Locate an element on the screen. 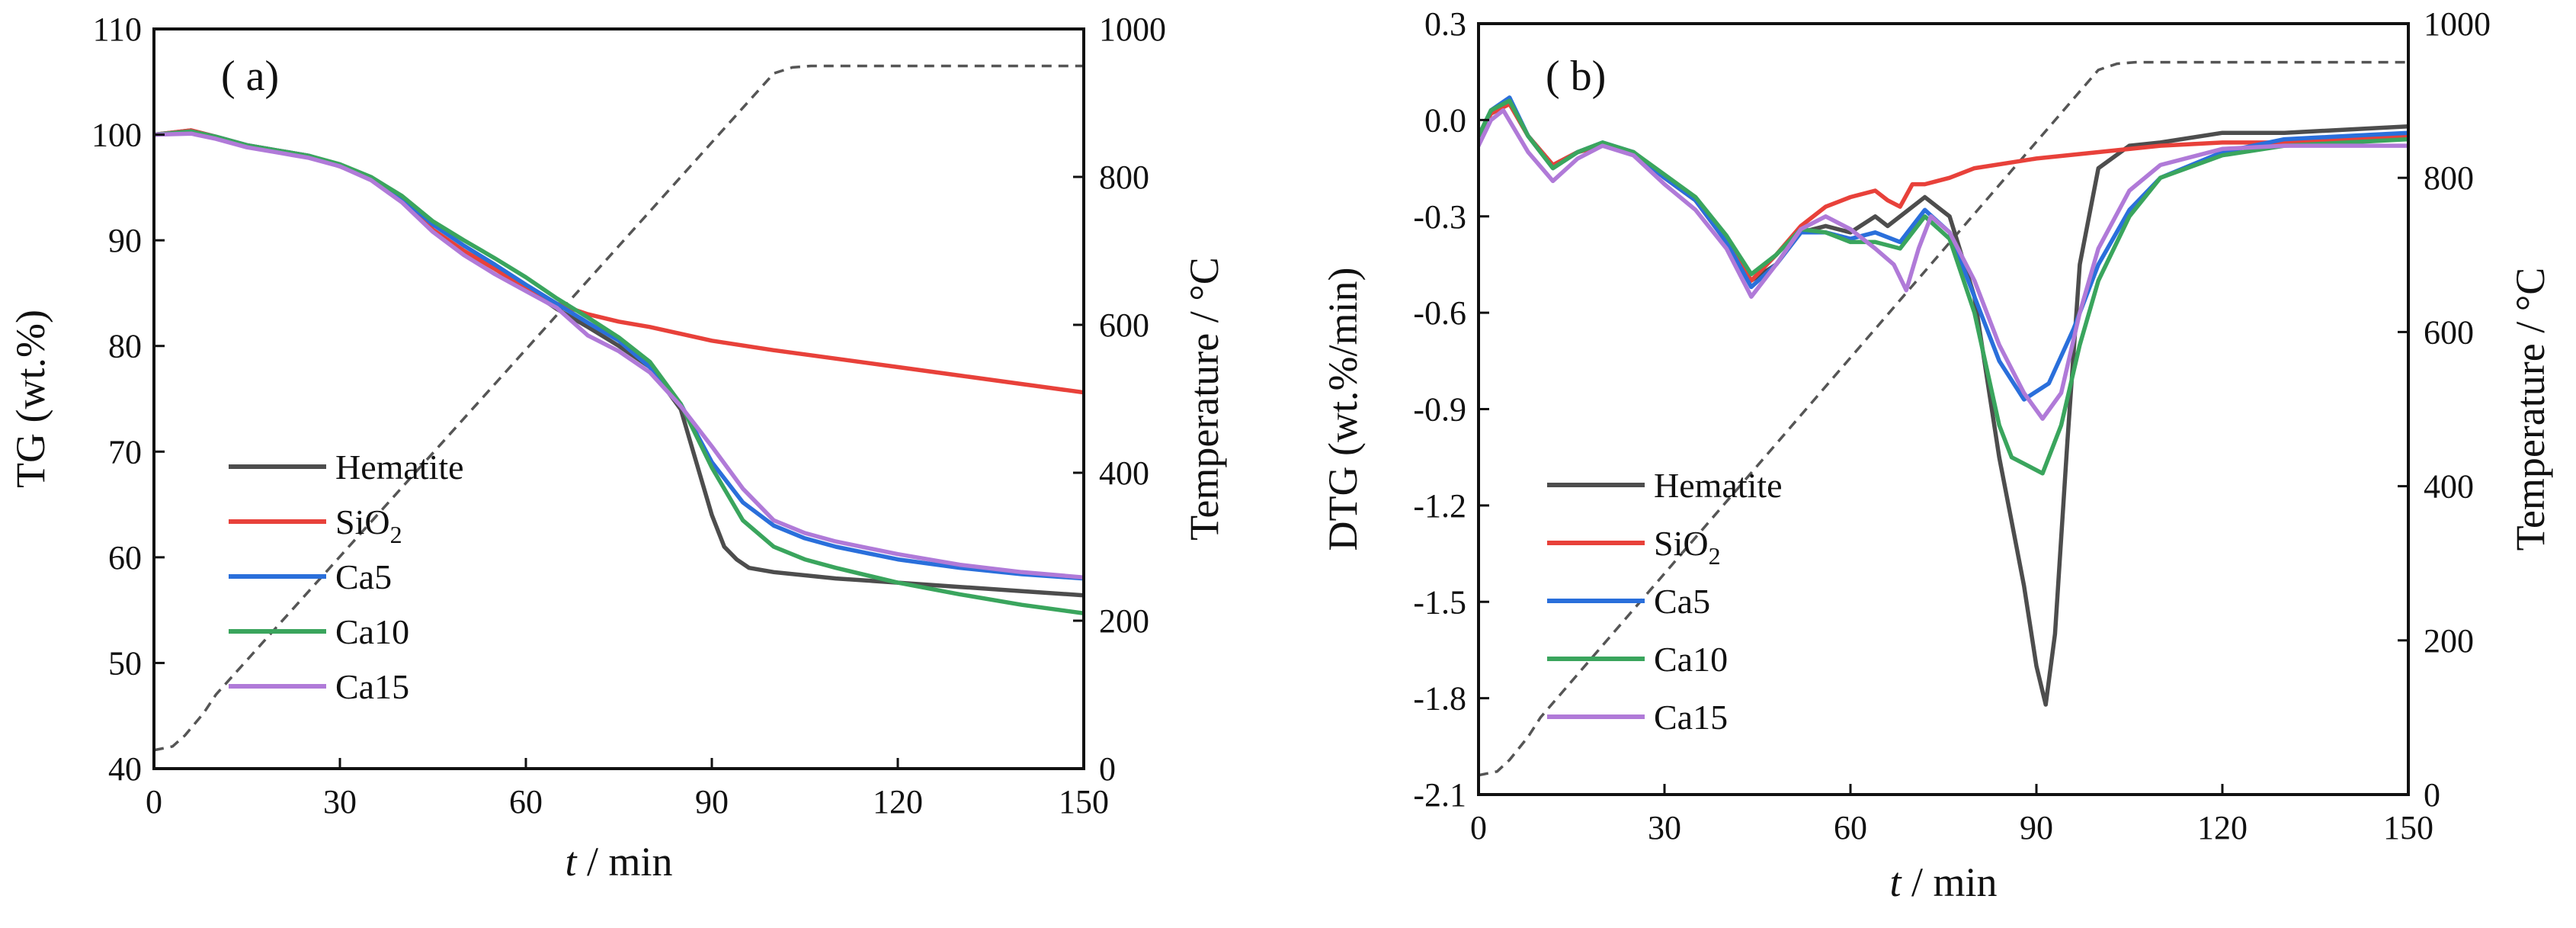  panel-label: ( b) is located at coordinates (1576, 76).